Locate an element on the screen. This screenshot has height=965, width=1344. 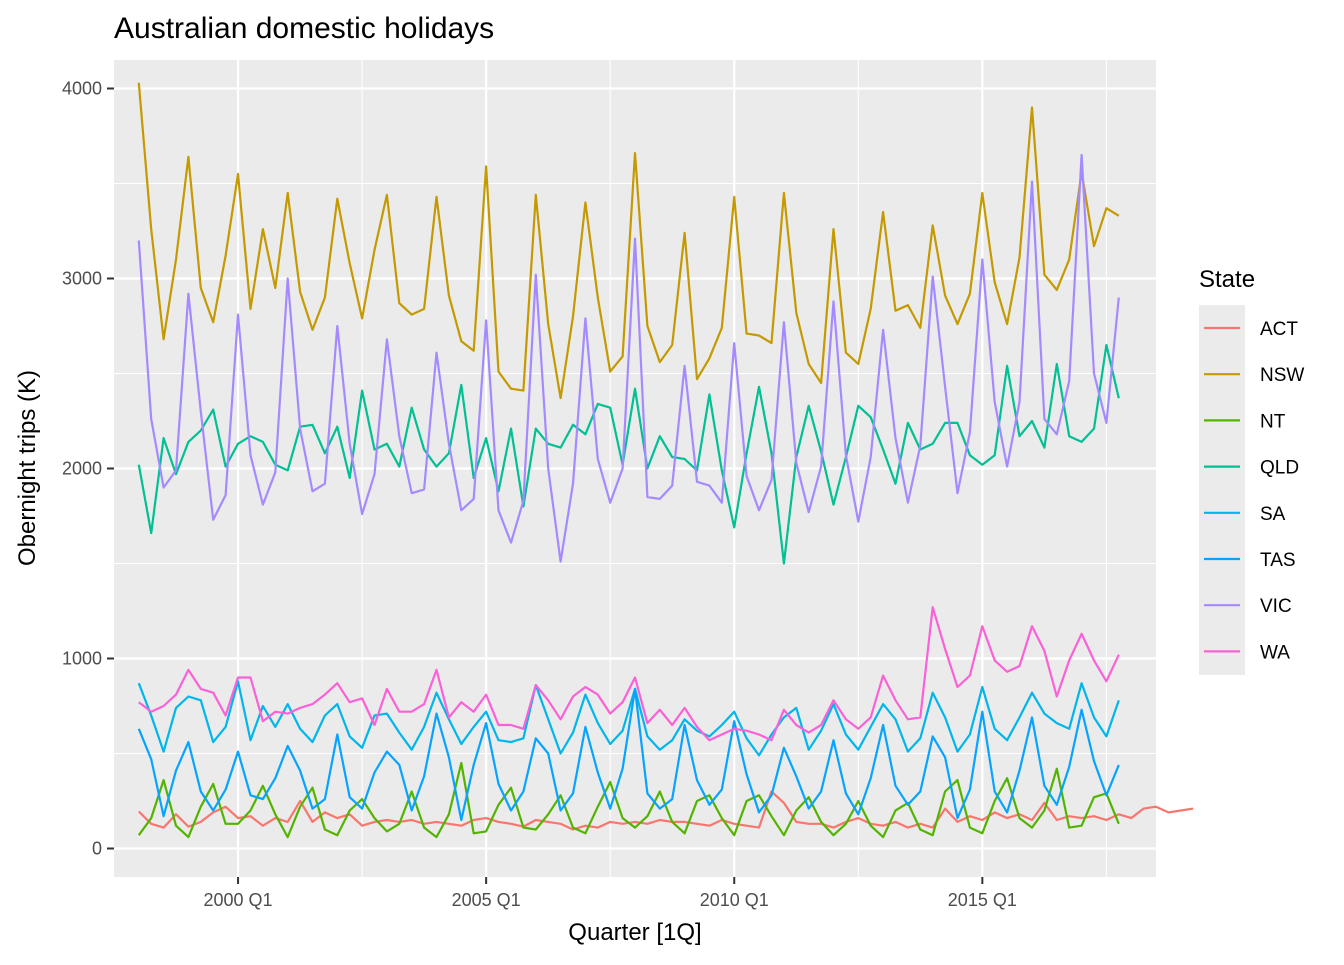
x-axis-title: Quarter [1Q] is located at coordinates (634, 932).